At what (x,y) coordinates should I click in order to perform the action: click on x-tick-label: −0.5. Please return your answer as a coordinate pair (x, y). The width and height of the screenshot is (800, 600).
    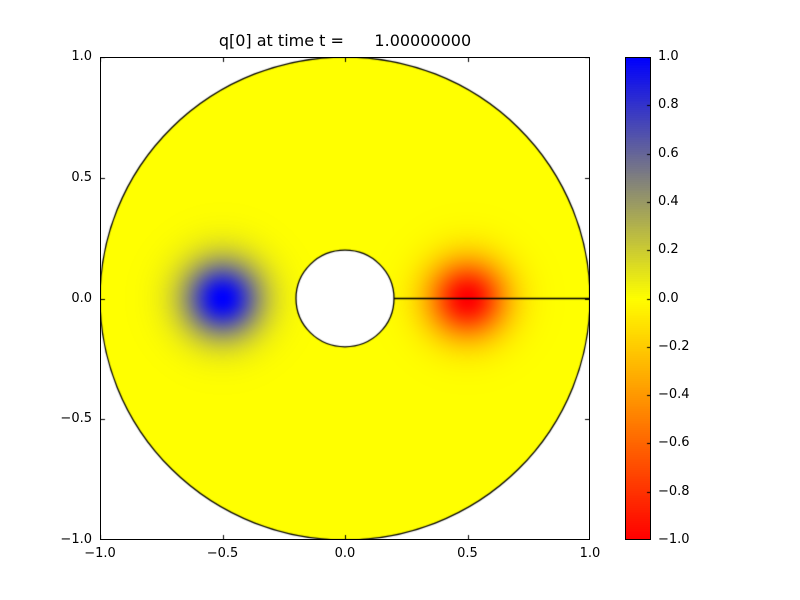
    Looking at the image, I should click on (222, 553).